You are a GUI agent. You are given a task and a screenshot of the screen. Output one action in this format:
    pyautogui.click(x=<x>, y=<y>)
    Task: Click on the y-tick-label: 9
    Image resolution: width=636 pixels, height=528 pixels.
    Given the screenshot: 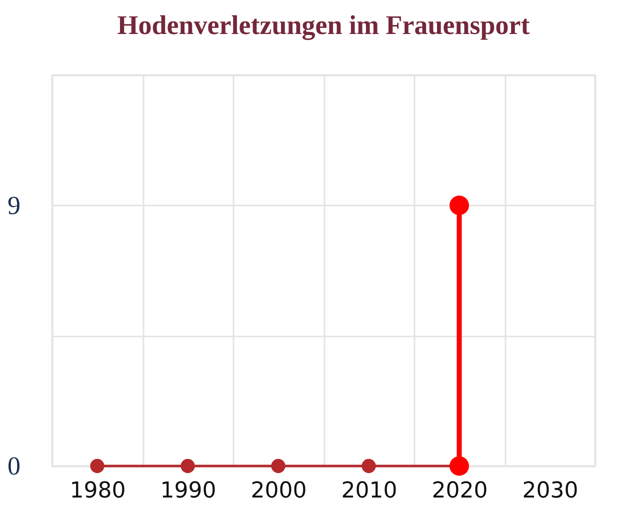 What is the action you would take?
    pyautogui.click(x=14, y=205)
    